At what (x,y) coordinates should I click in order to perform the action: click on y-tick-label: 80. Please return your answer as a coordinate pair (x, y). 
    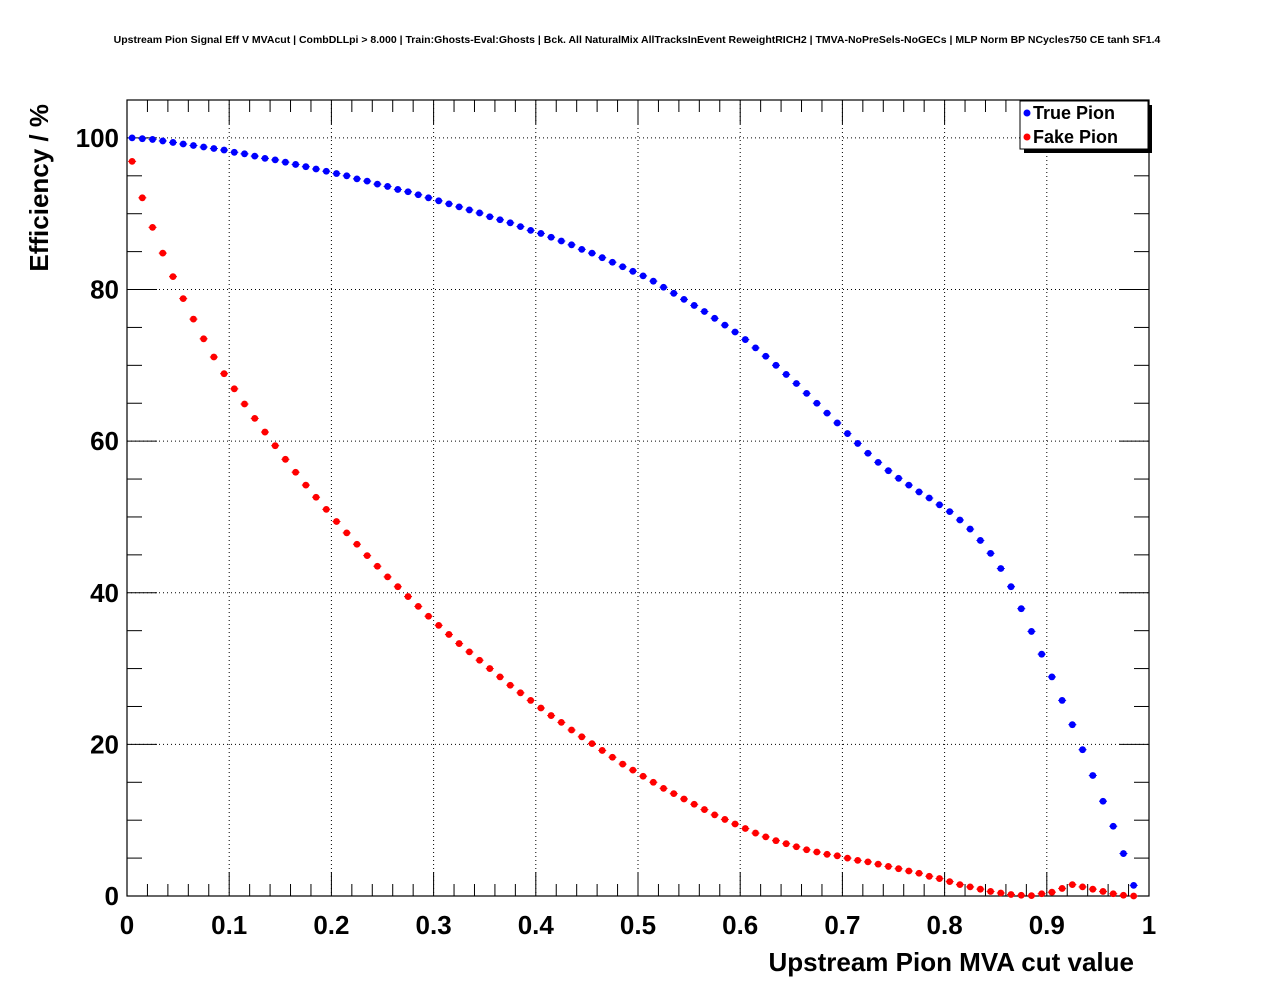
    Looking at the image, I should click on (104, 290).